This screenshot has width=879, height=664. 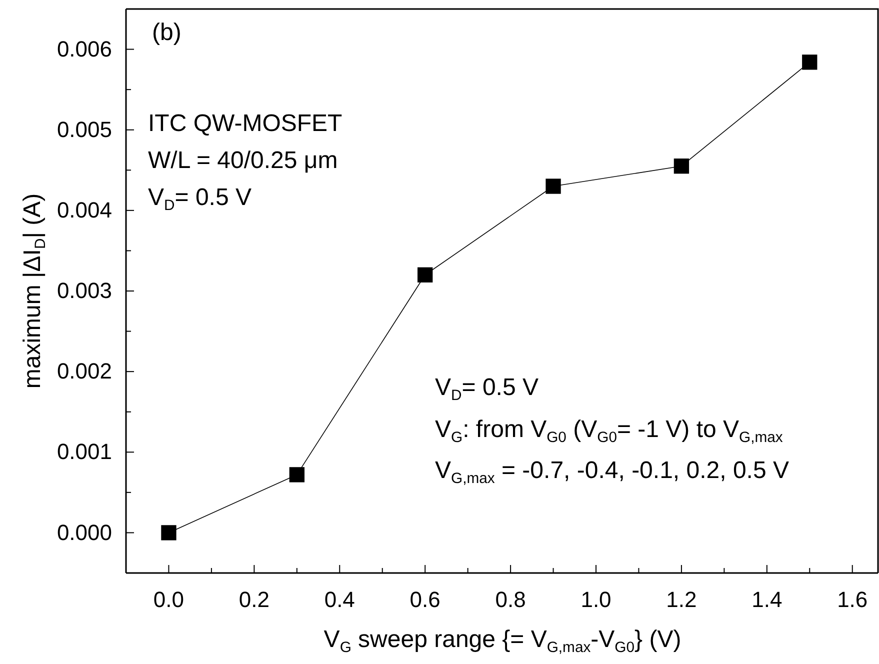 What do you see at coordinates (84, 209) in the screenshot?
I see `y-tick-label: 0.004` at bounding box center [84, 209].